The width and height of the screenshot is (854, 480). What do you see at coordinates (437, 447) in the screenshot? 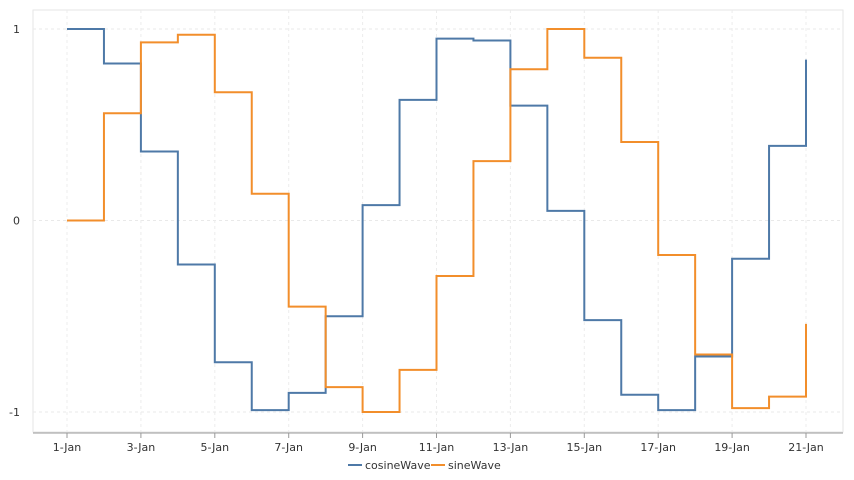
I see `x-tick-label: 11-Jan` at bounding box center [437, 447].